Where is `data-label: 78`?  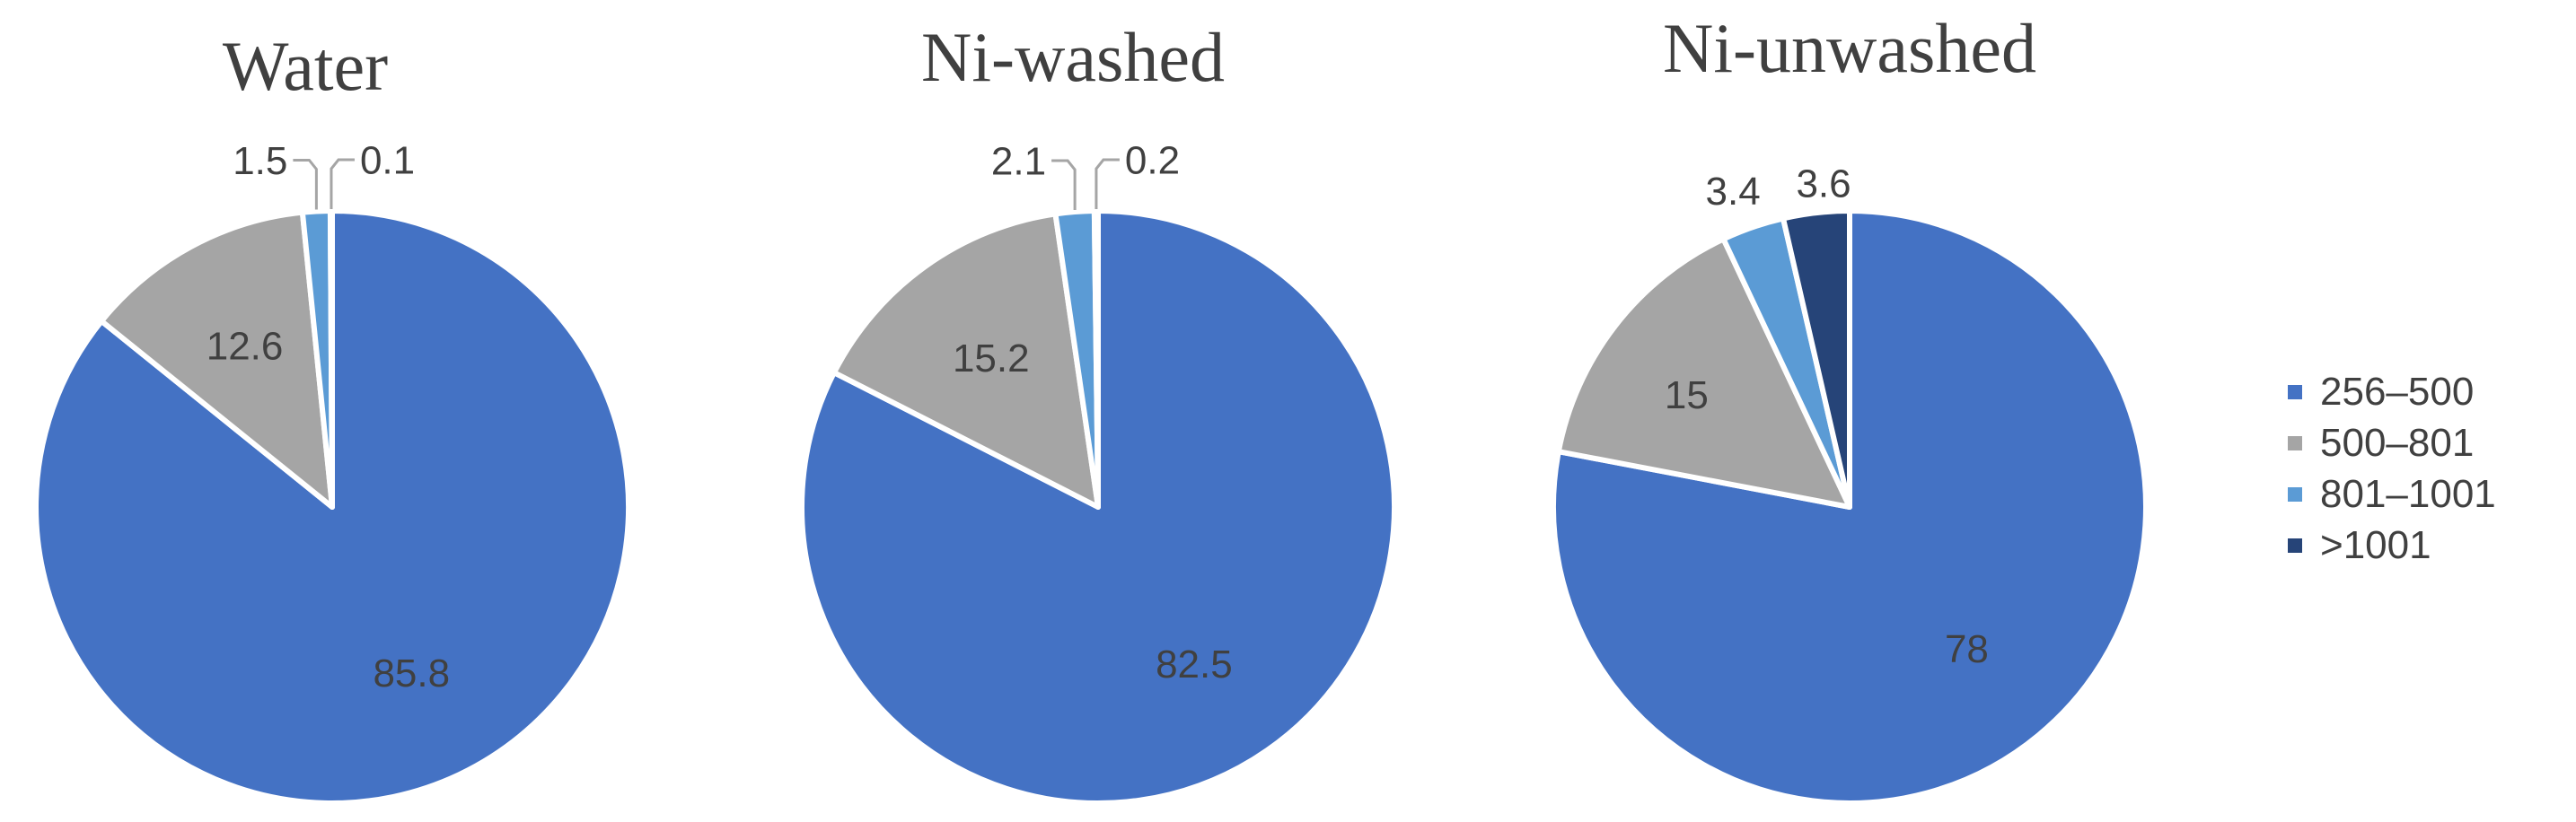 data-label: 78 is located at coordinates (1967, 649).